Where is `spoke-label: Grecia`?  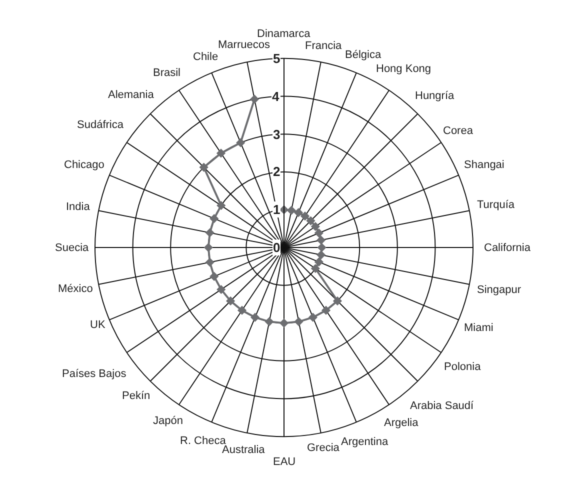 spoke-label: Grecia is located at coordinates (323, 448).